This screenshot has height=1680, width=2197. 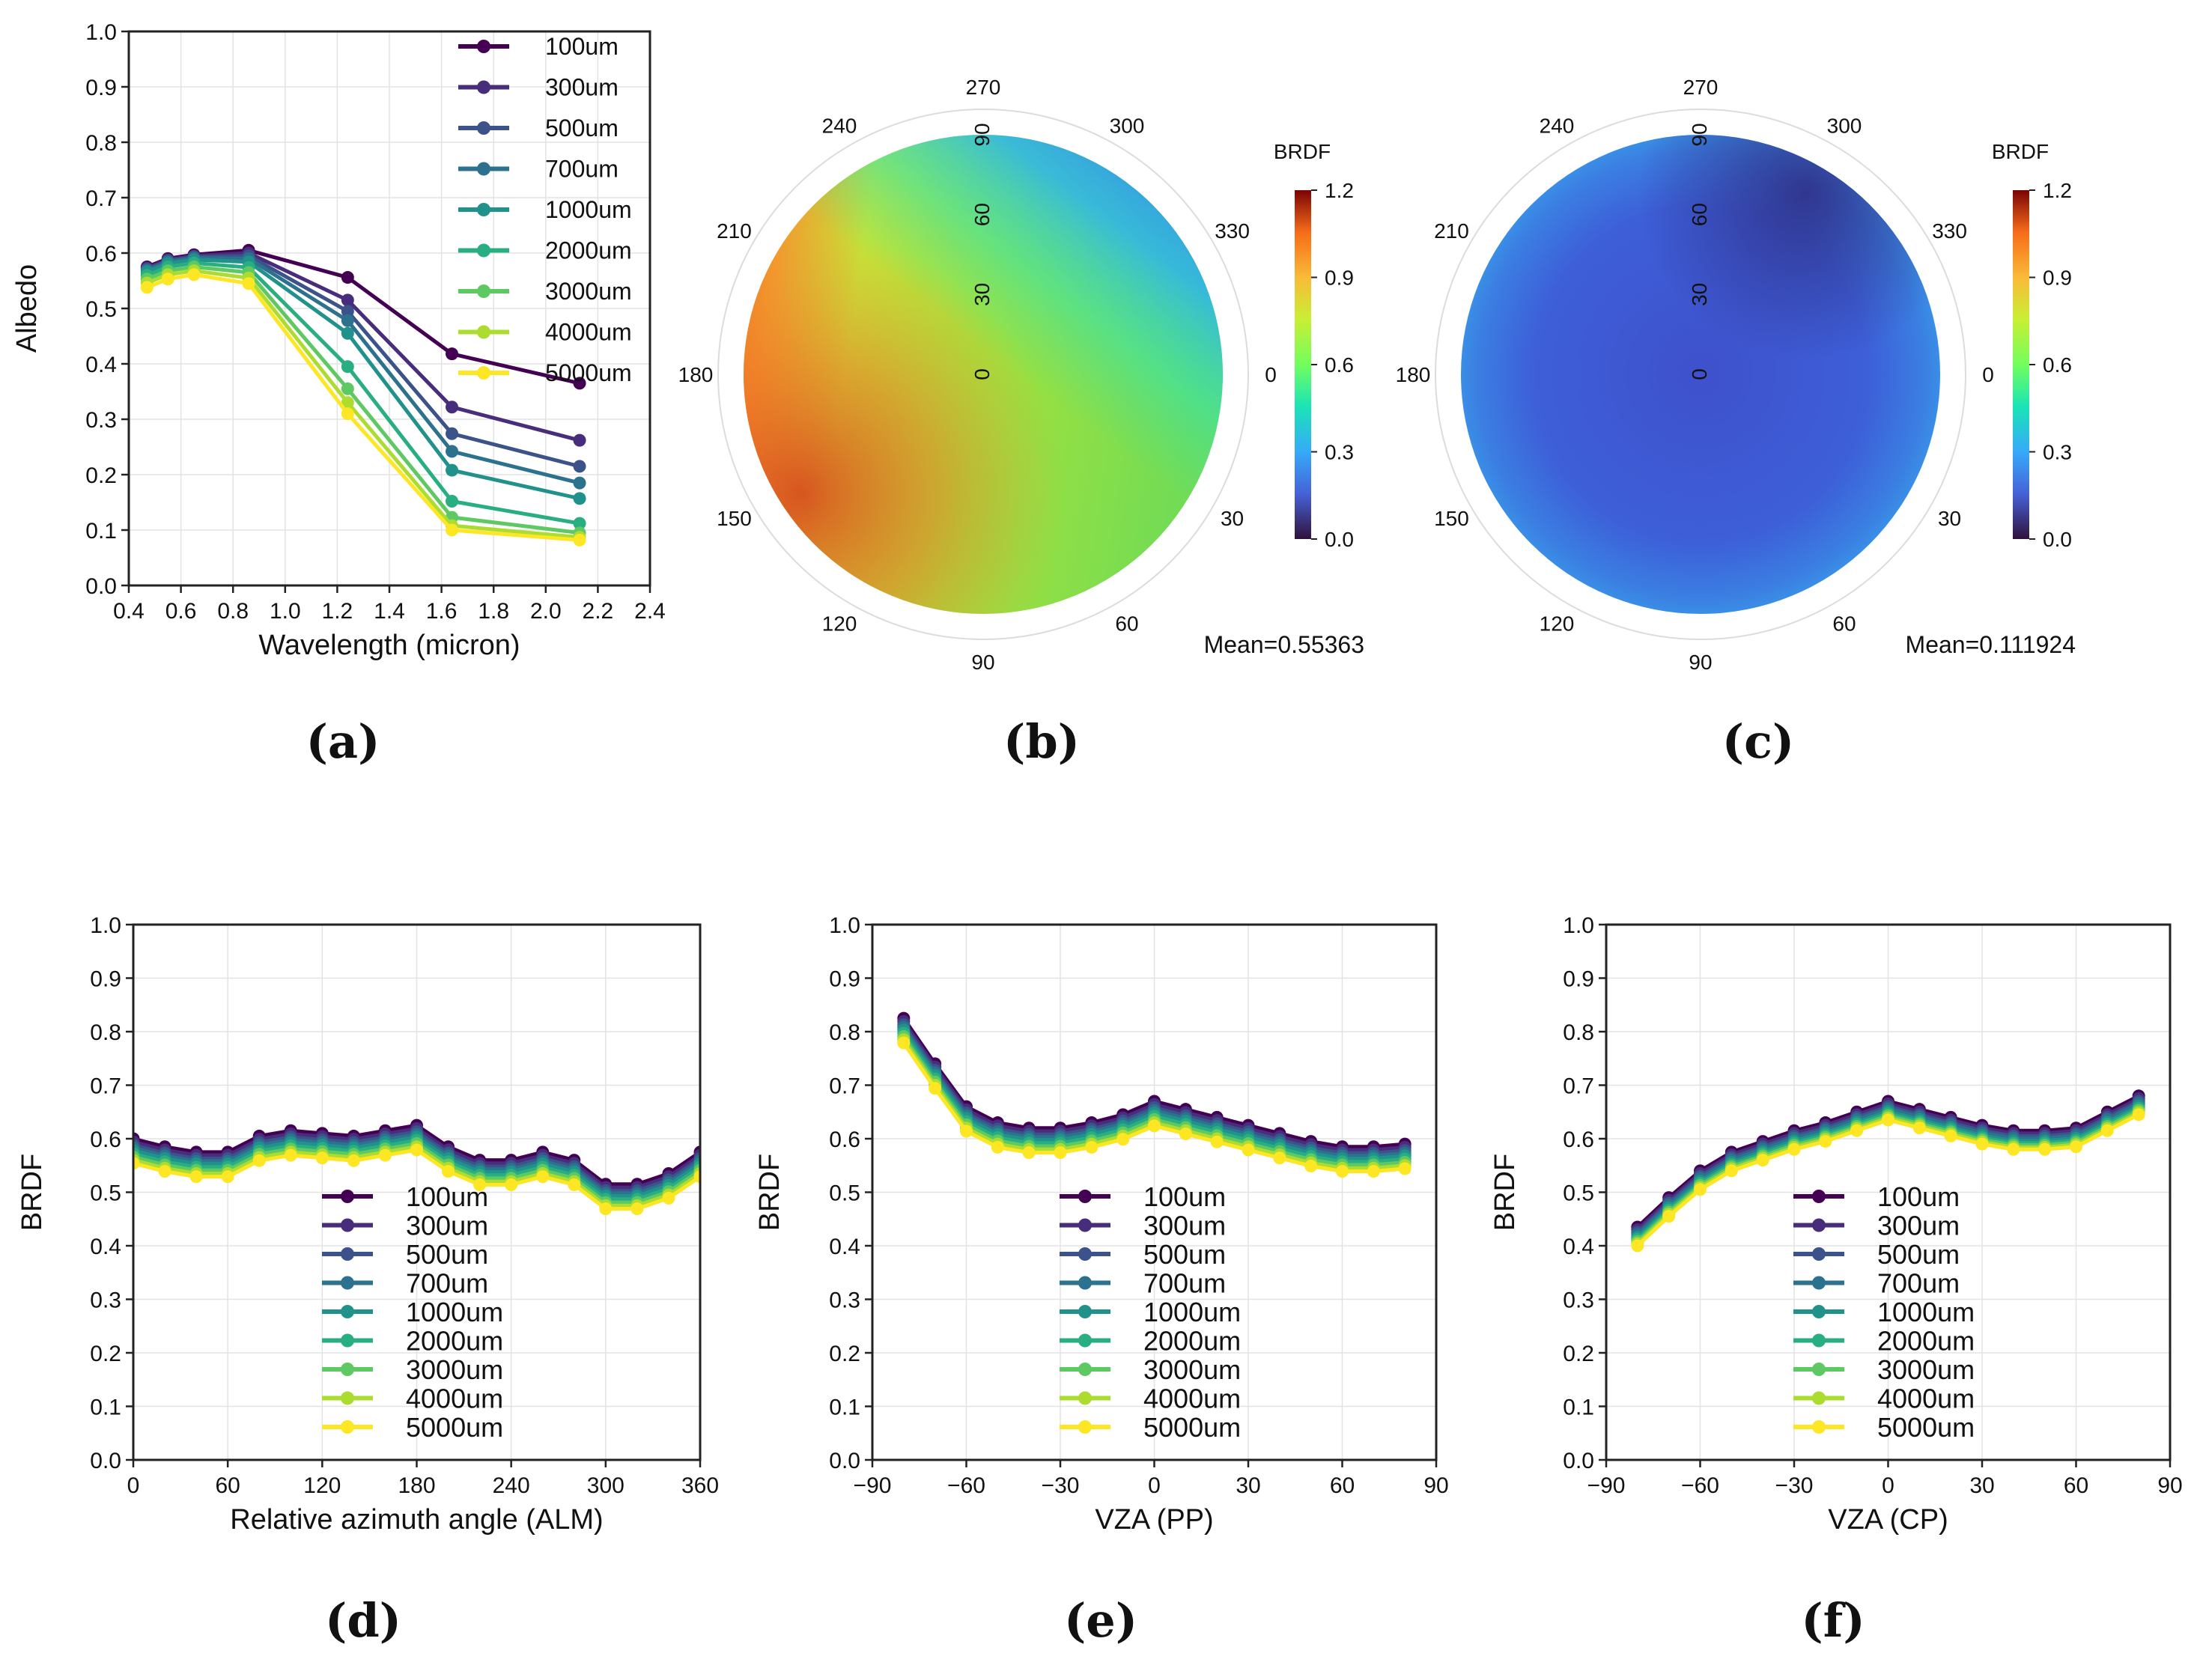 I want to click on angle-tick-label: 270, so click(x=983, y=87).